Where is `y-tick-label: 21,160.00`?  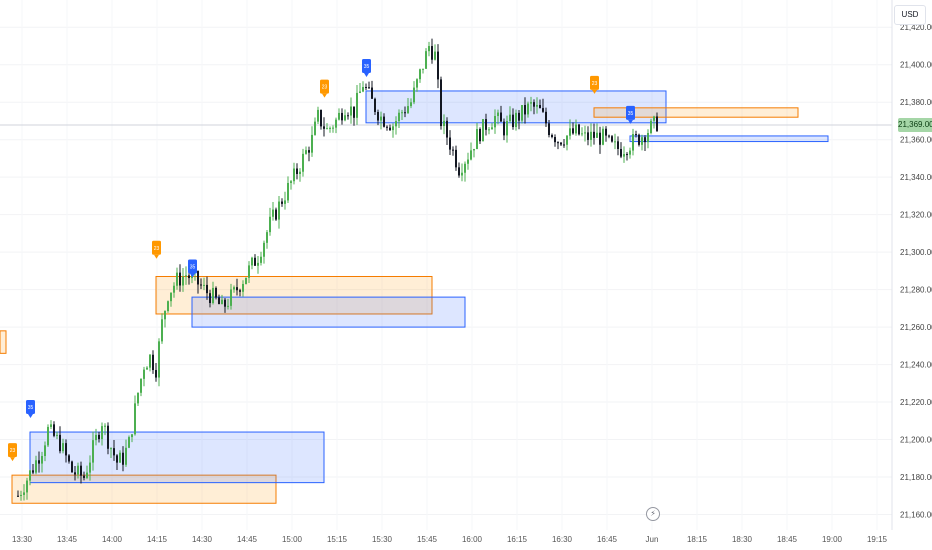
y-tick-label: 21,160.00 is located at coordinates (916, 515).